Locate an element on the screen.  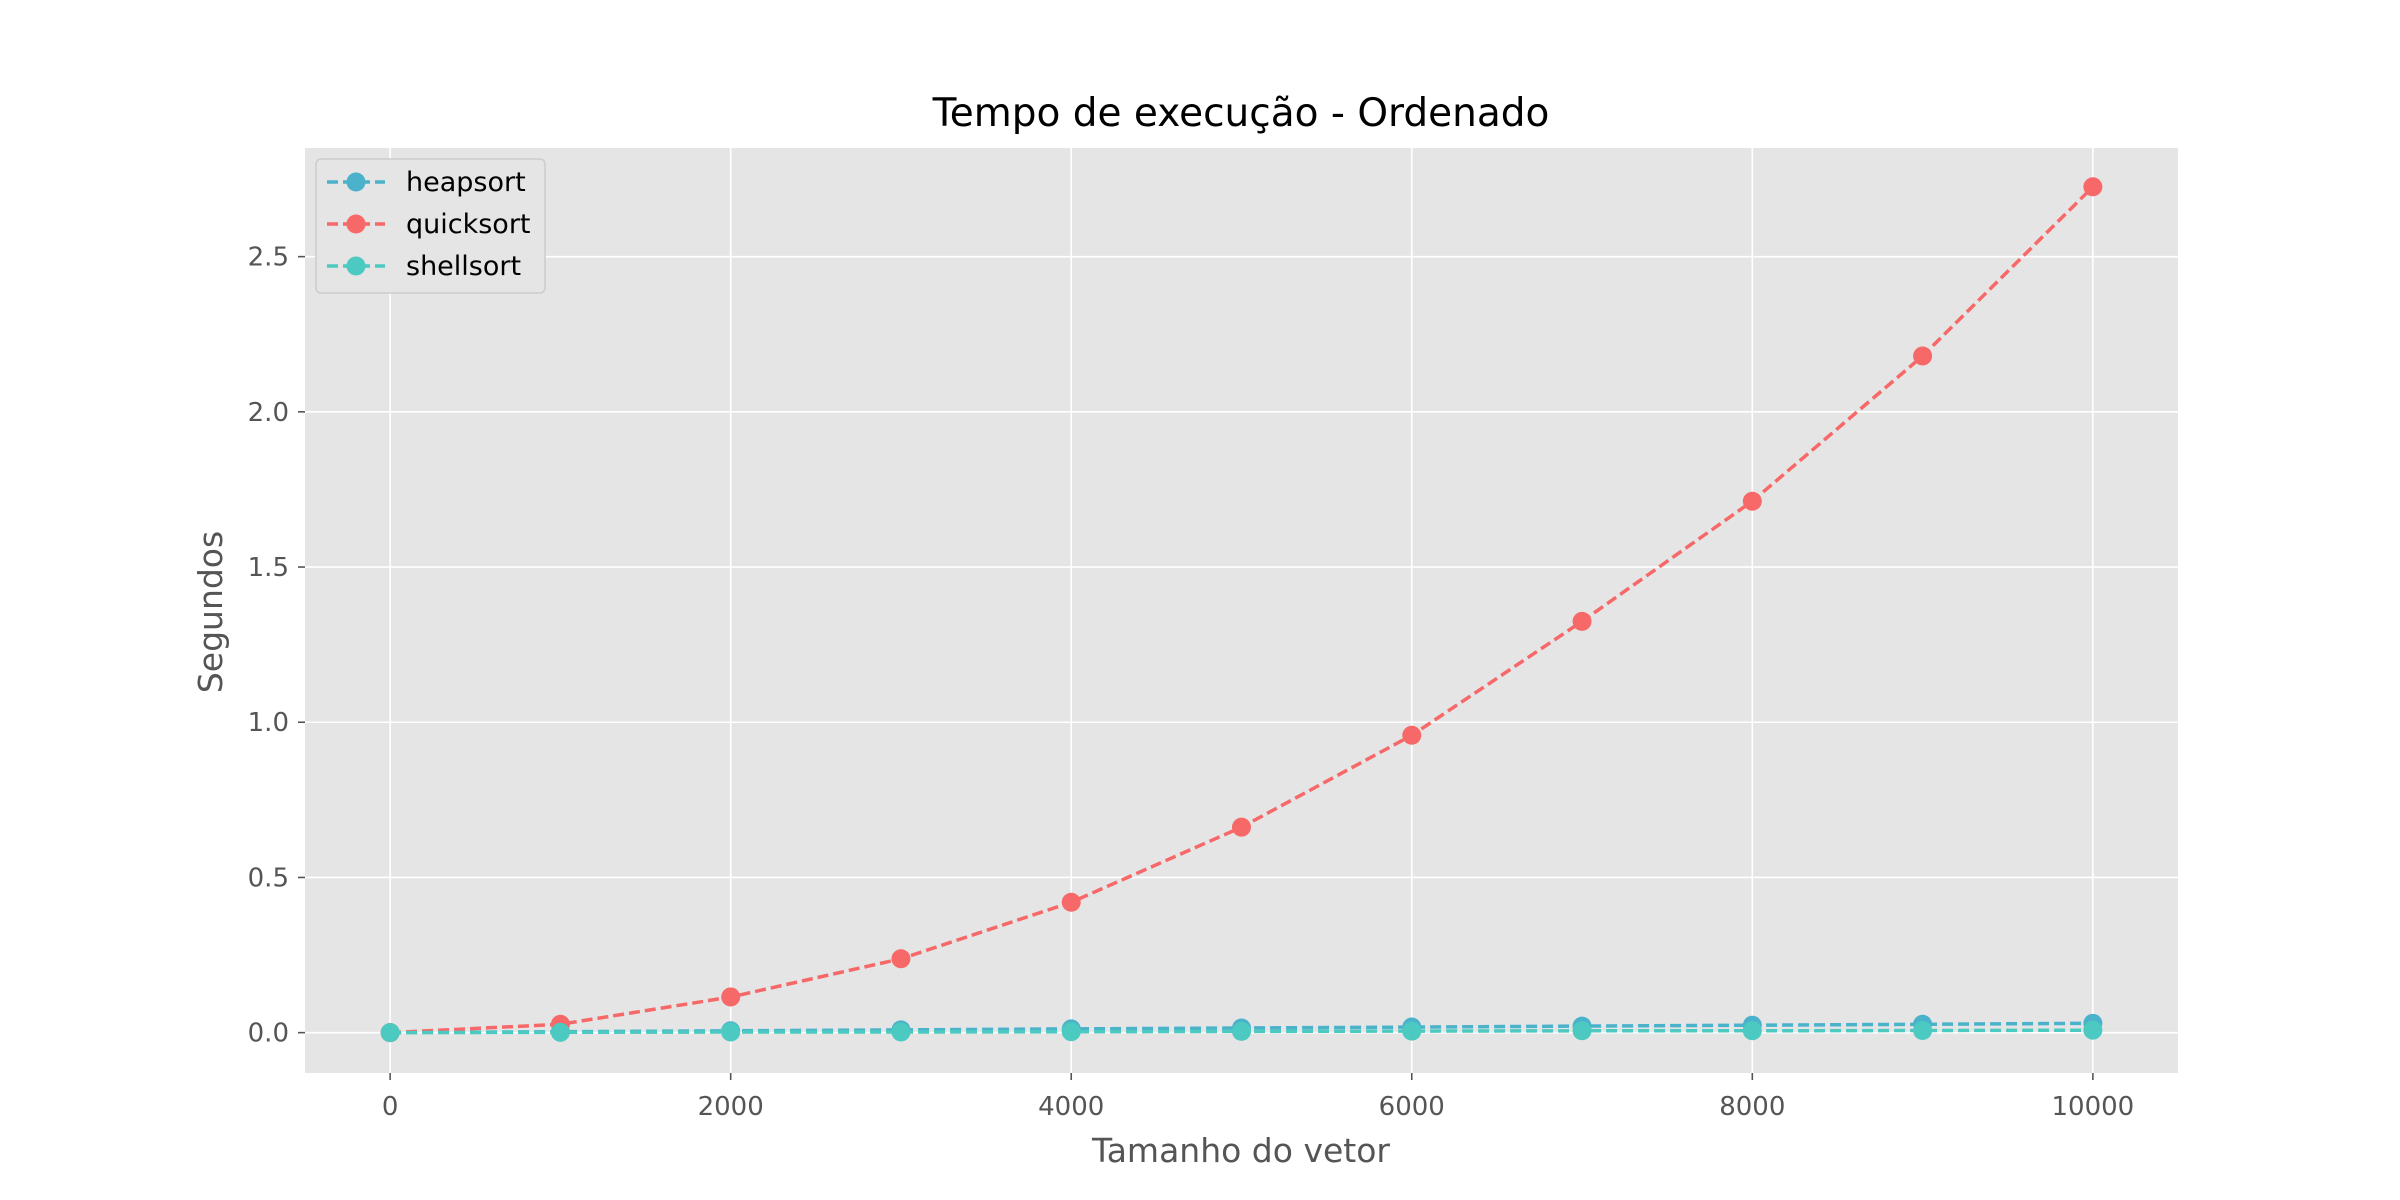
x-tick-label: 2000 is located at coordinates (731, 1107).